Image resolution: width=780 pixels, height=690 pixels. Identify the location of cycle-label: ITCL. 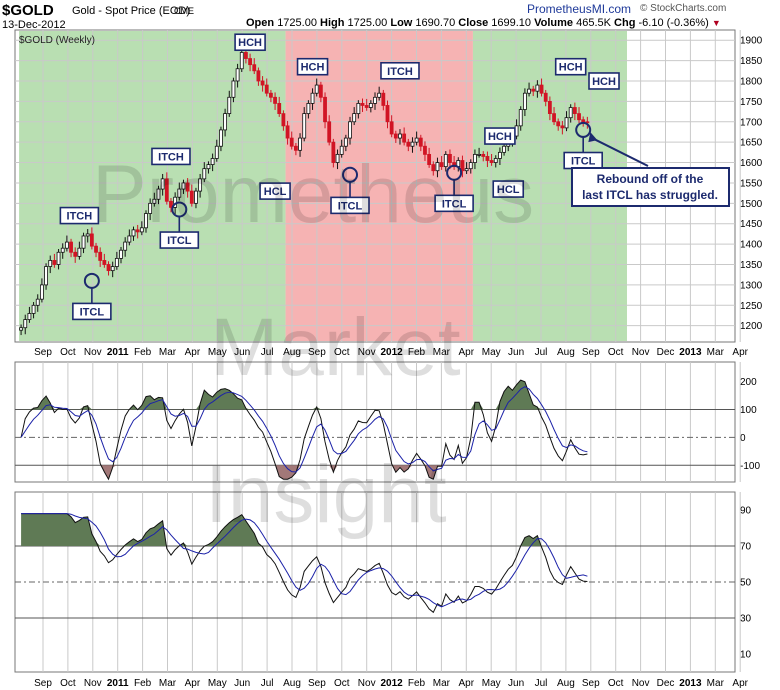
(350, 205).